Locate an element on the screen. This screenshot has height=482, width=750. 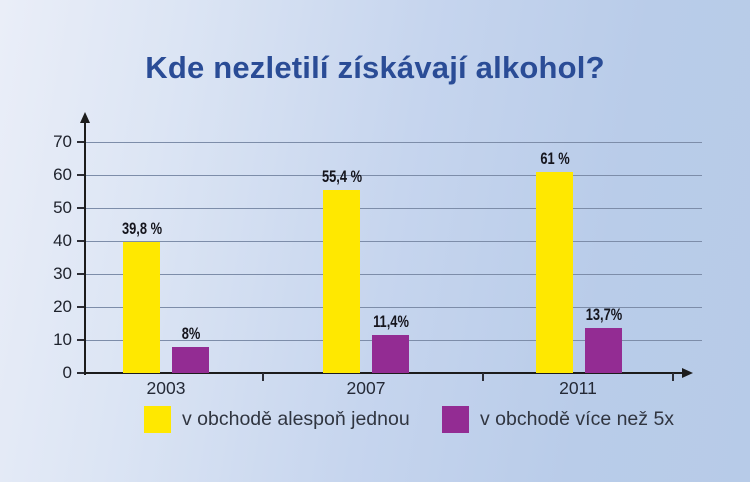
y-axis-label: 20 is located at coordinates (62, 306).